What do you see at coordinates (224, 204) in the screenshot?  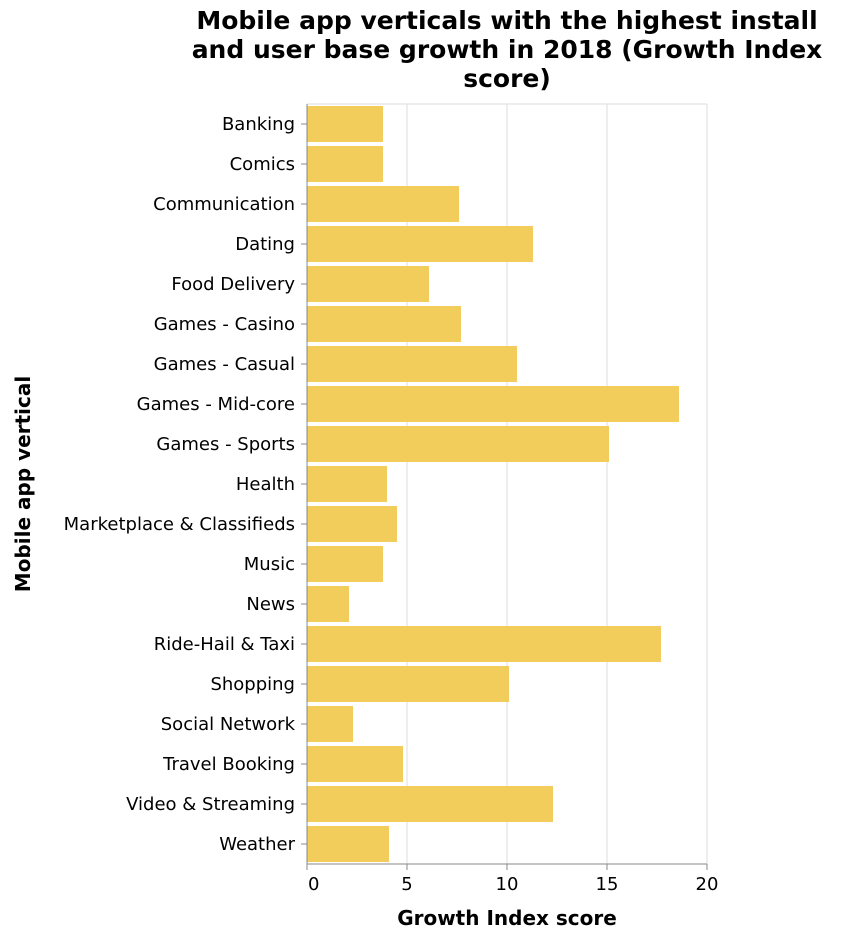 I see `y-tick-label: Communication` at bounding box center [224, 204].